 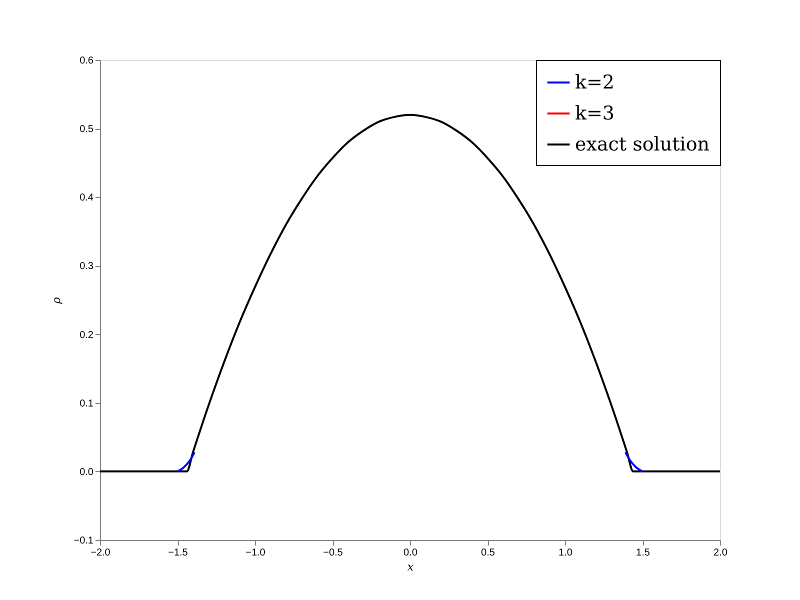 I want to click on y-tick-label: 0.4, so click(x=87, y=198).